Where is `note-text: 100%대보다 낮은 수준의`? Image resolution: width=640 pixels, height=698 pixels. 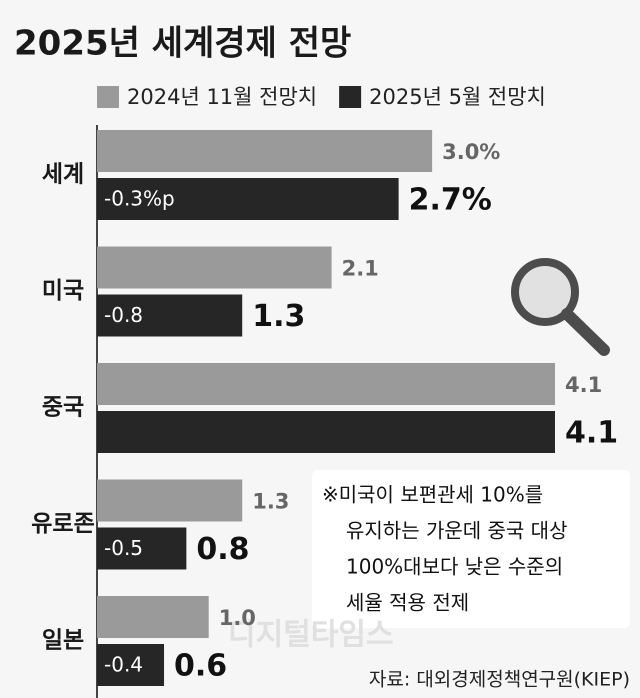
note-text: 100%대보다 낮은 수준의 is located at coordinates (454, 567).